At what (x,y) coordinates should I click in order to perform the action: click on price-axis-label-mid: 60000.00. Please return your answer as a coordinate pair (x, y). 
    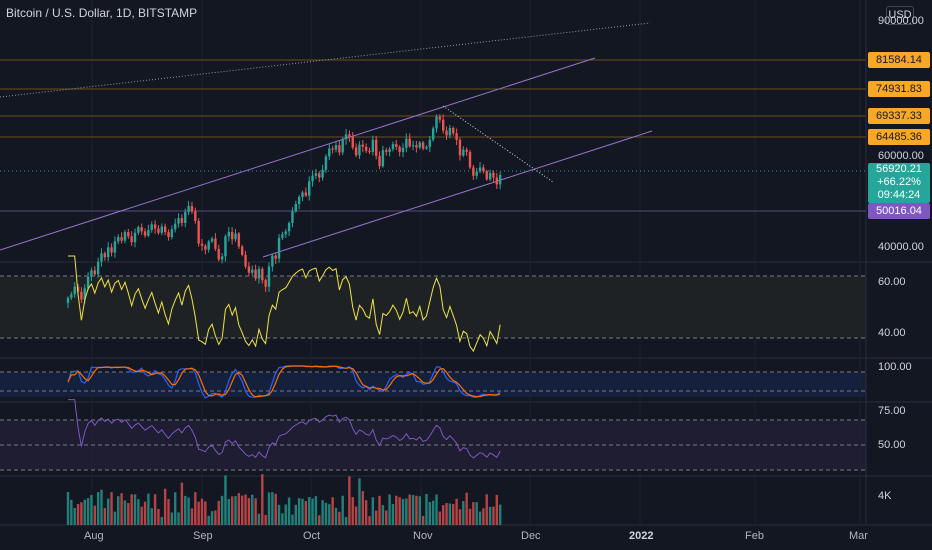
    Looking at the image, I should click on (901, 156).